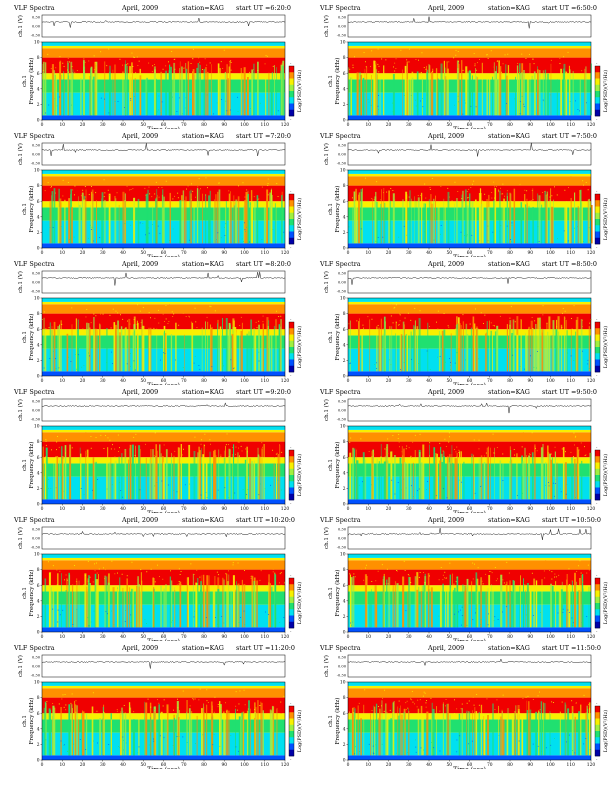 This screenshot has width=612, height=792. I want to click on x-axis-label: Time (sec), so click(163, 384).